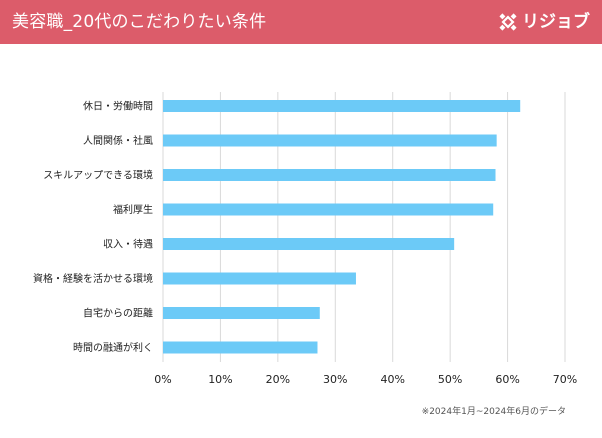  Describe the element at coordinates (113, 347) in the screenshot. I see `category-label: 時間の融通が利く` at that location.